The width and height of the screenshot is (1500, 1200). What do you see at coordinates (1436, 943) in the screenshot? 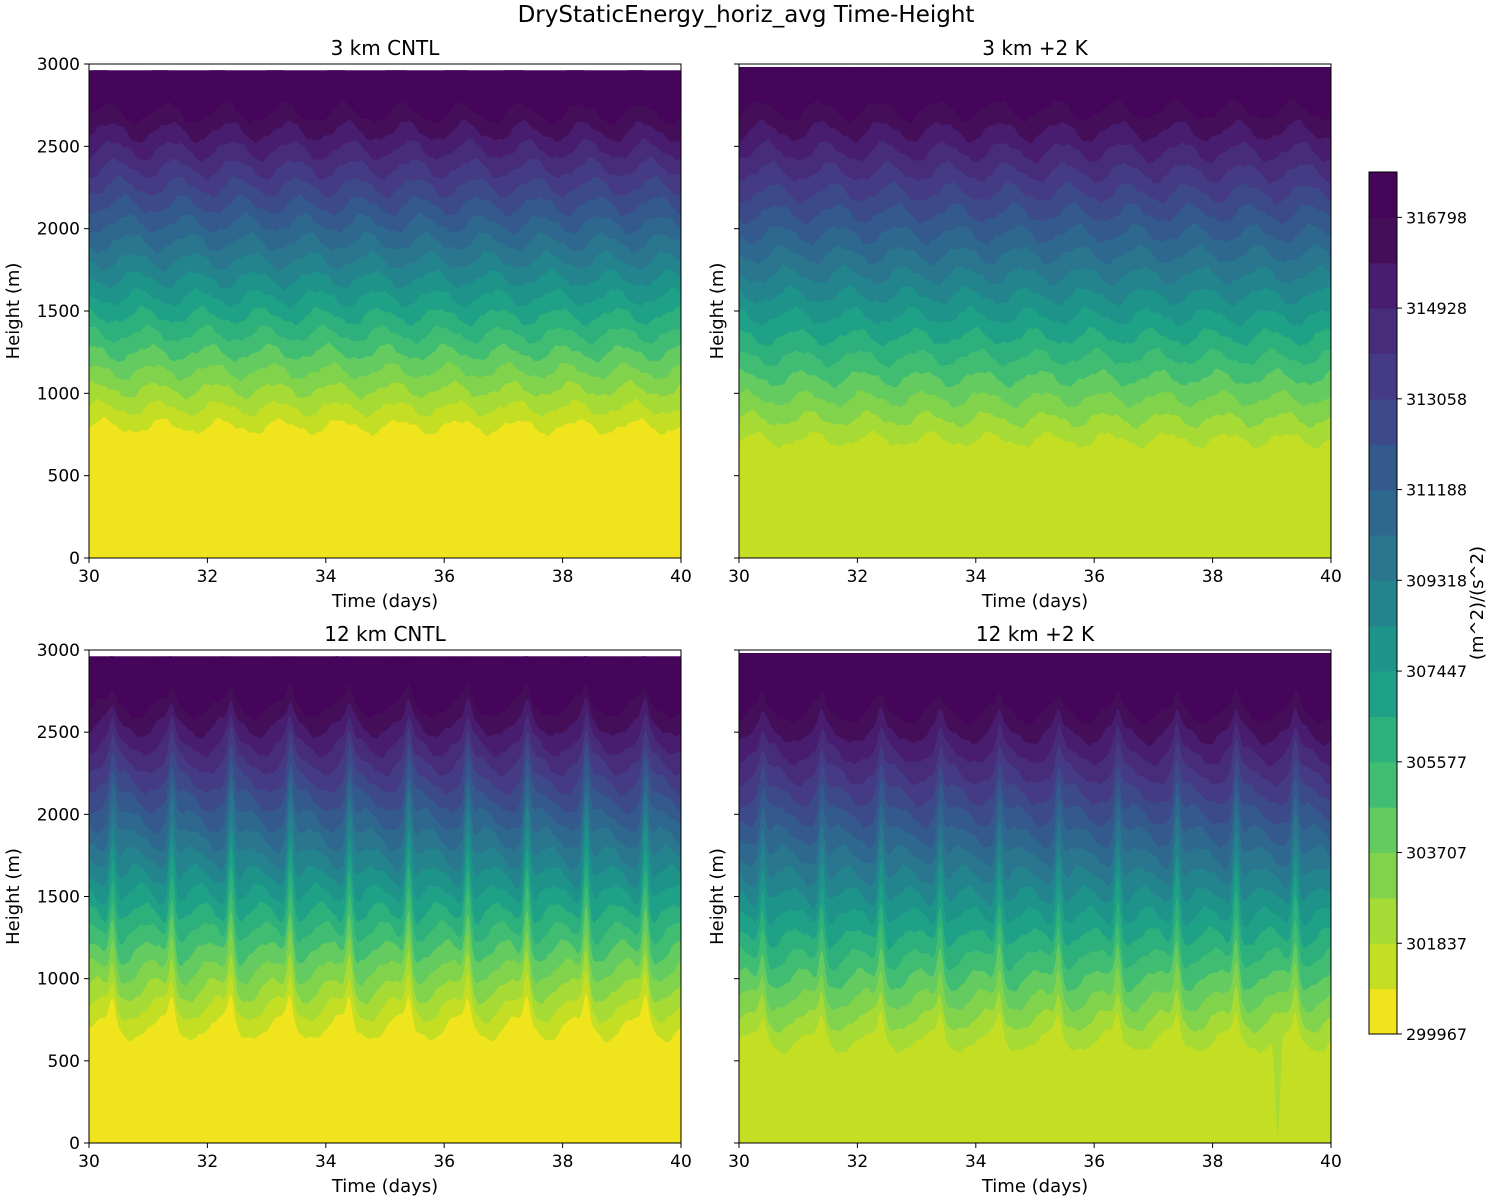
I see `colorbar-tick-label: 301837` at bounding box center [1436, 943].